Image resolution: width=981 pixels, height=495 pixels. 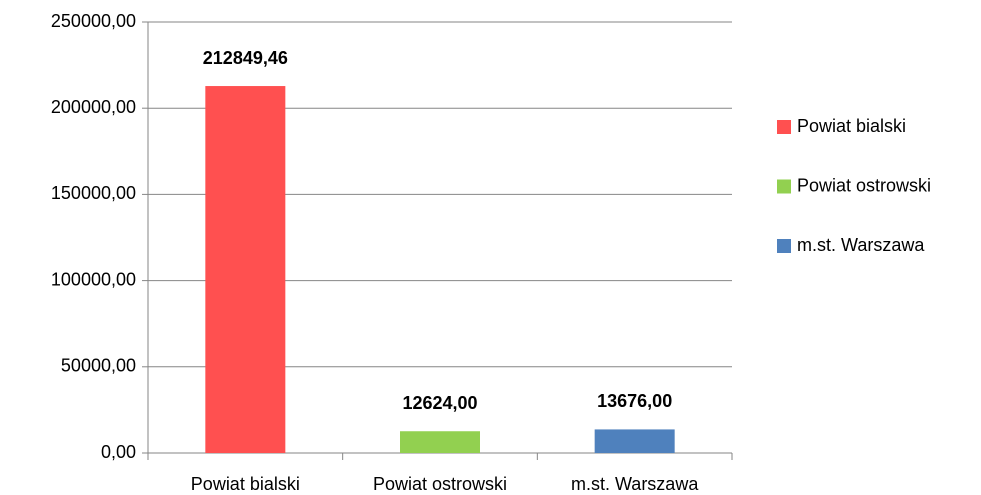 What do you see at coordinates (245, 484) in the screenshot?
I see `x-tick-label: Powiat bialski` at bounding box center [245, 484].